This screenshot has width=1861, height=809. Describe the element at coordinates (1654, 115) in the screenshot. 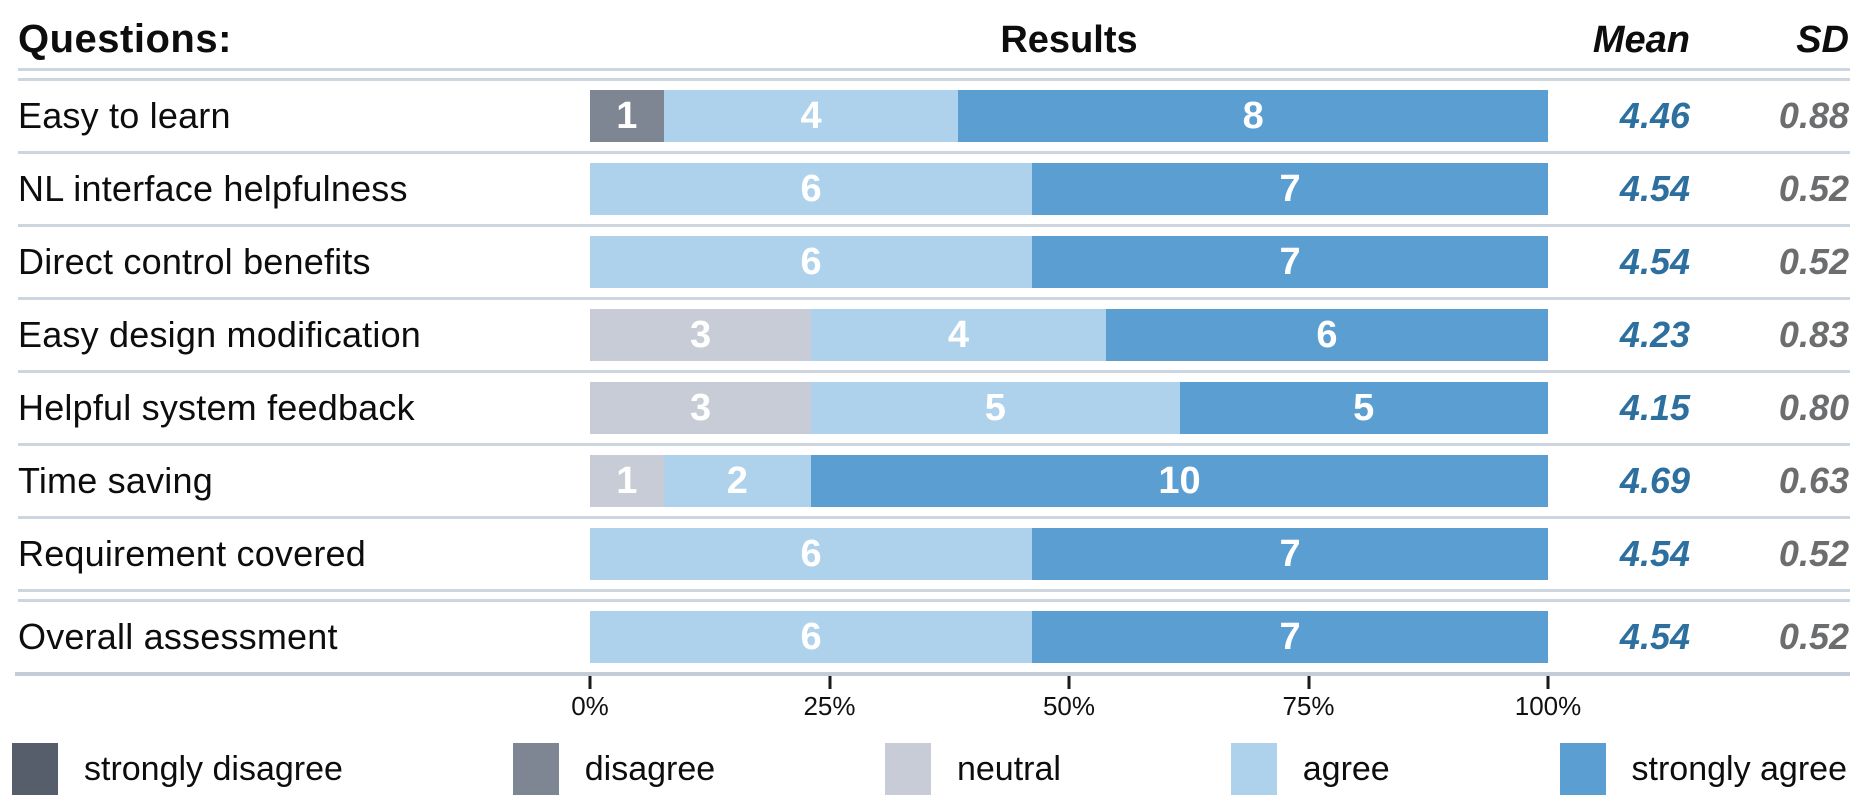

I see `mean-value: 4.46` at that location.